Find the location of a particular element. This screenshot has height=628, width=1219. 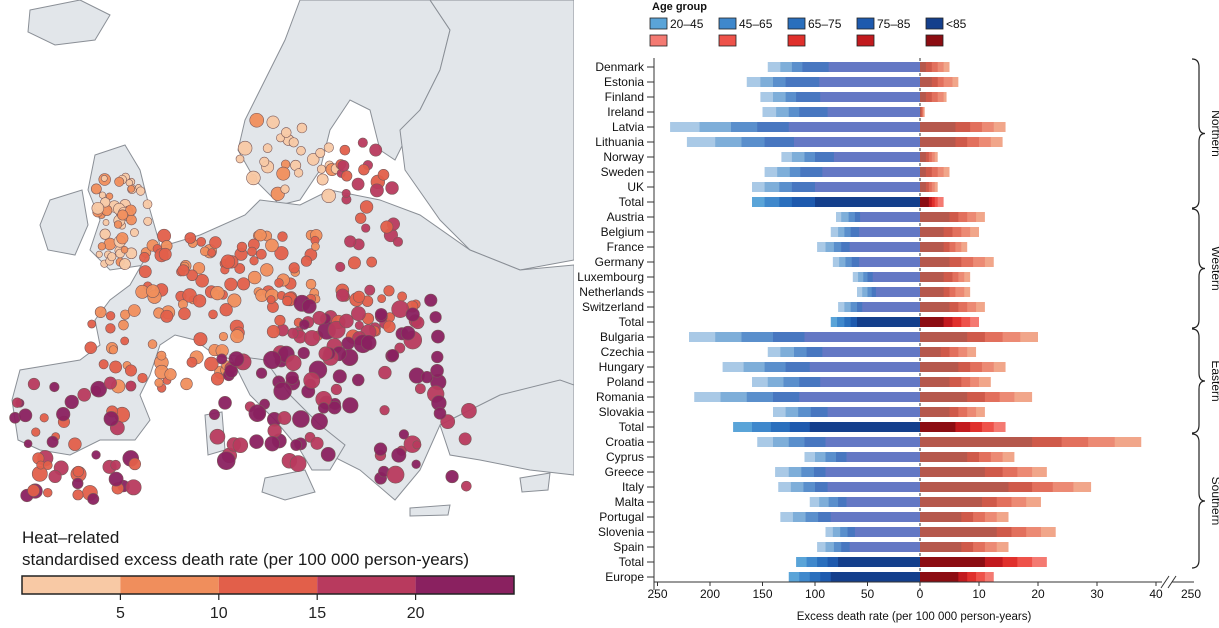

region-label: Western is located at coordinates (1214, 268).